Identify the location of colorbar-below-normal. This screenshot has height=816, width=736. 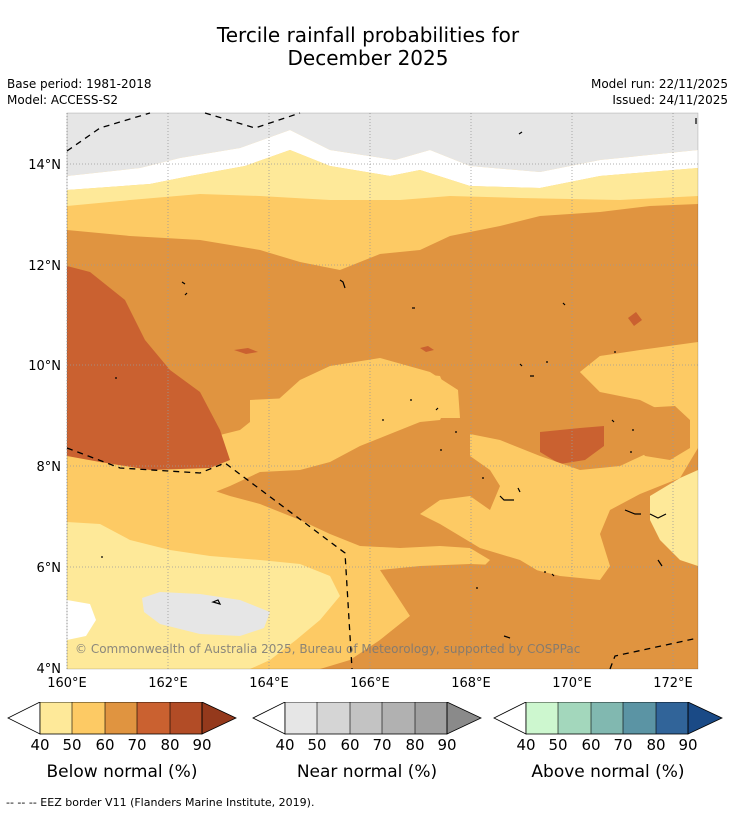
(122, 718).